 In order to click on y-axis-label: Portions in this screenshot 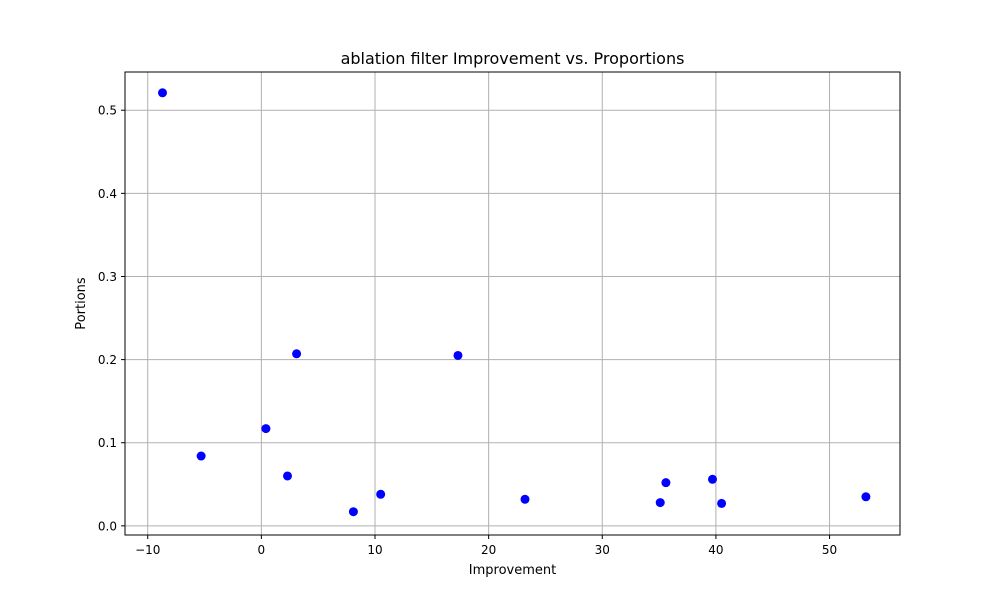, I will do `click(81, 303)`.